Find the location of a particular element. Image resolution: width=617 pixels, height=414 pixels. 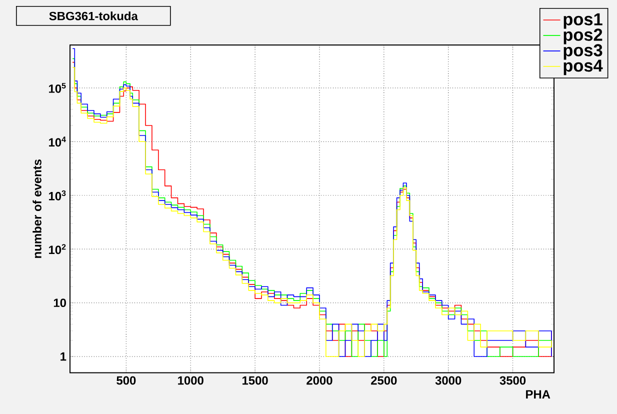

y-tick-label: 10$^{4}$ is located at coordinates (57, 141).